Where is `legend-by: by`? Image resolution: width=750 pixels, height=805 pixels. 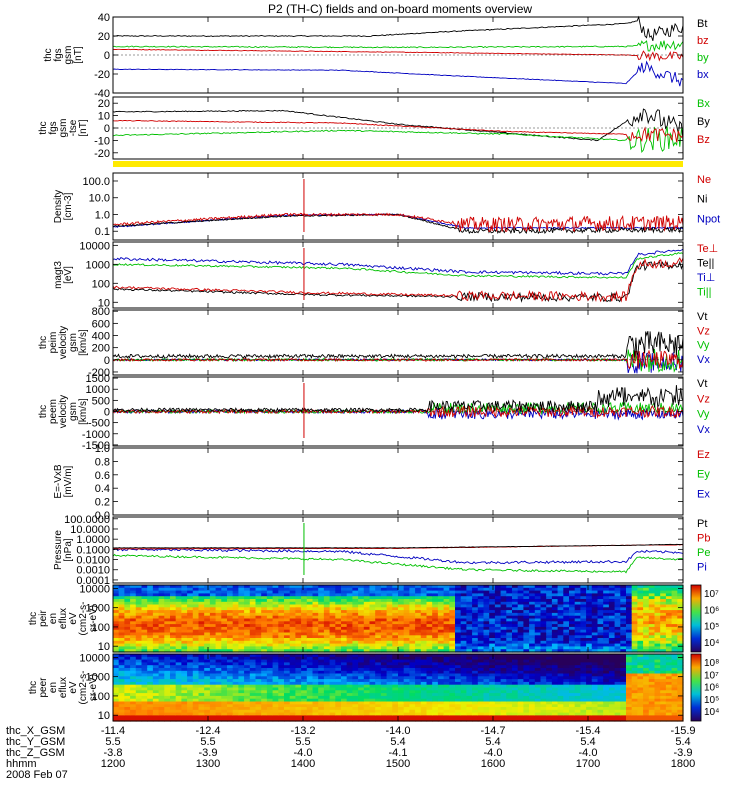
legend-by: by is located at coordinates (703, 58).